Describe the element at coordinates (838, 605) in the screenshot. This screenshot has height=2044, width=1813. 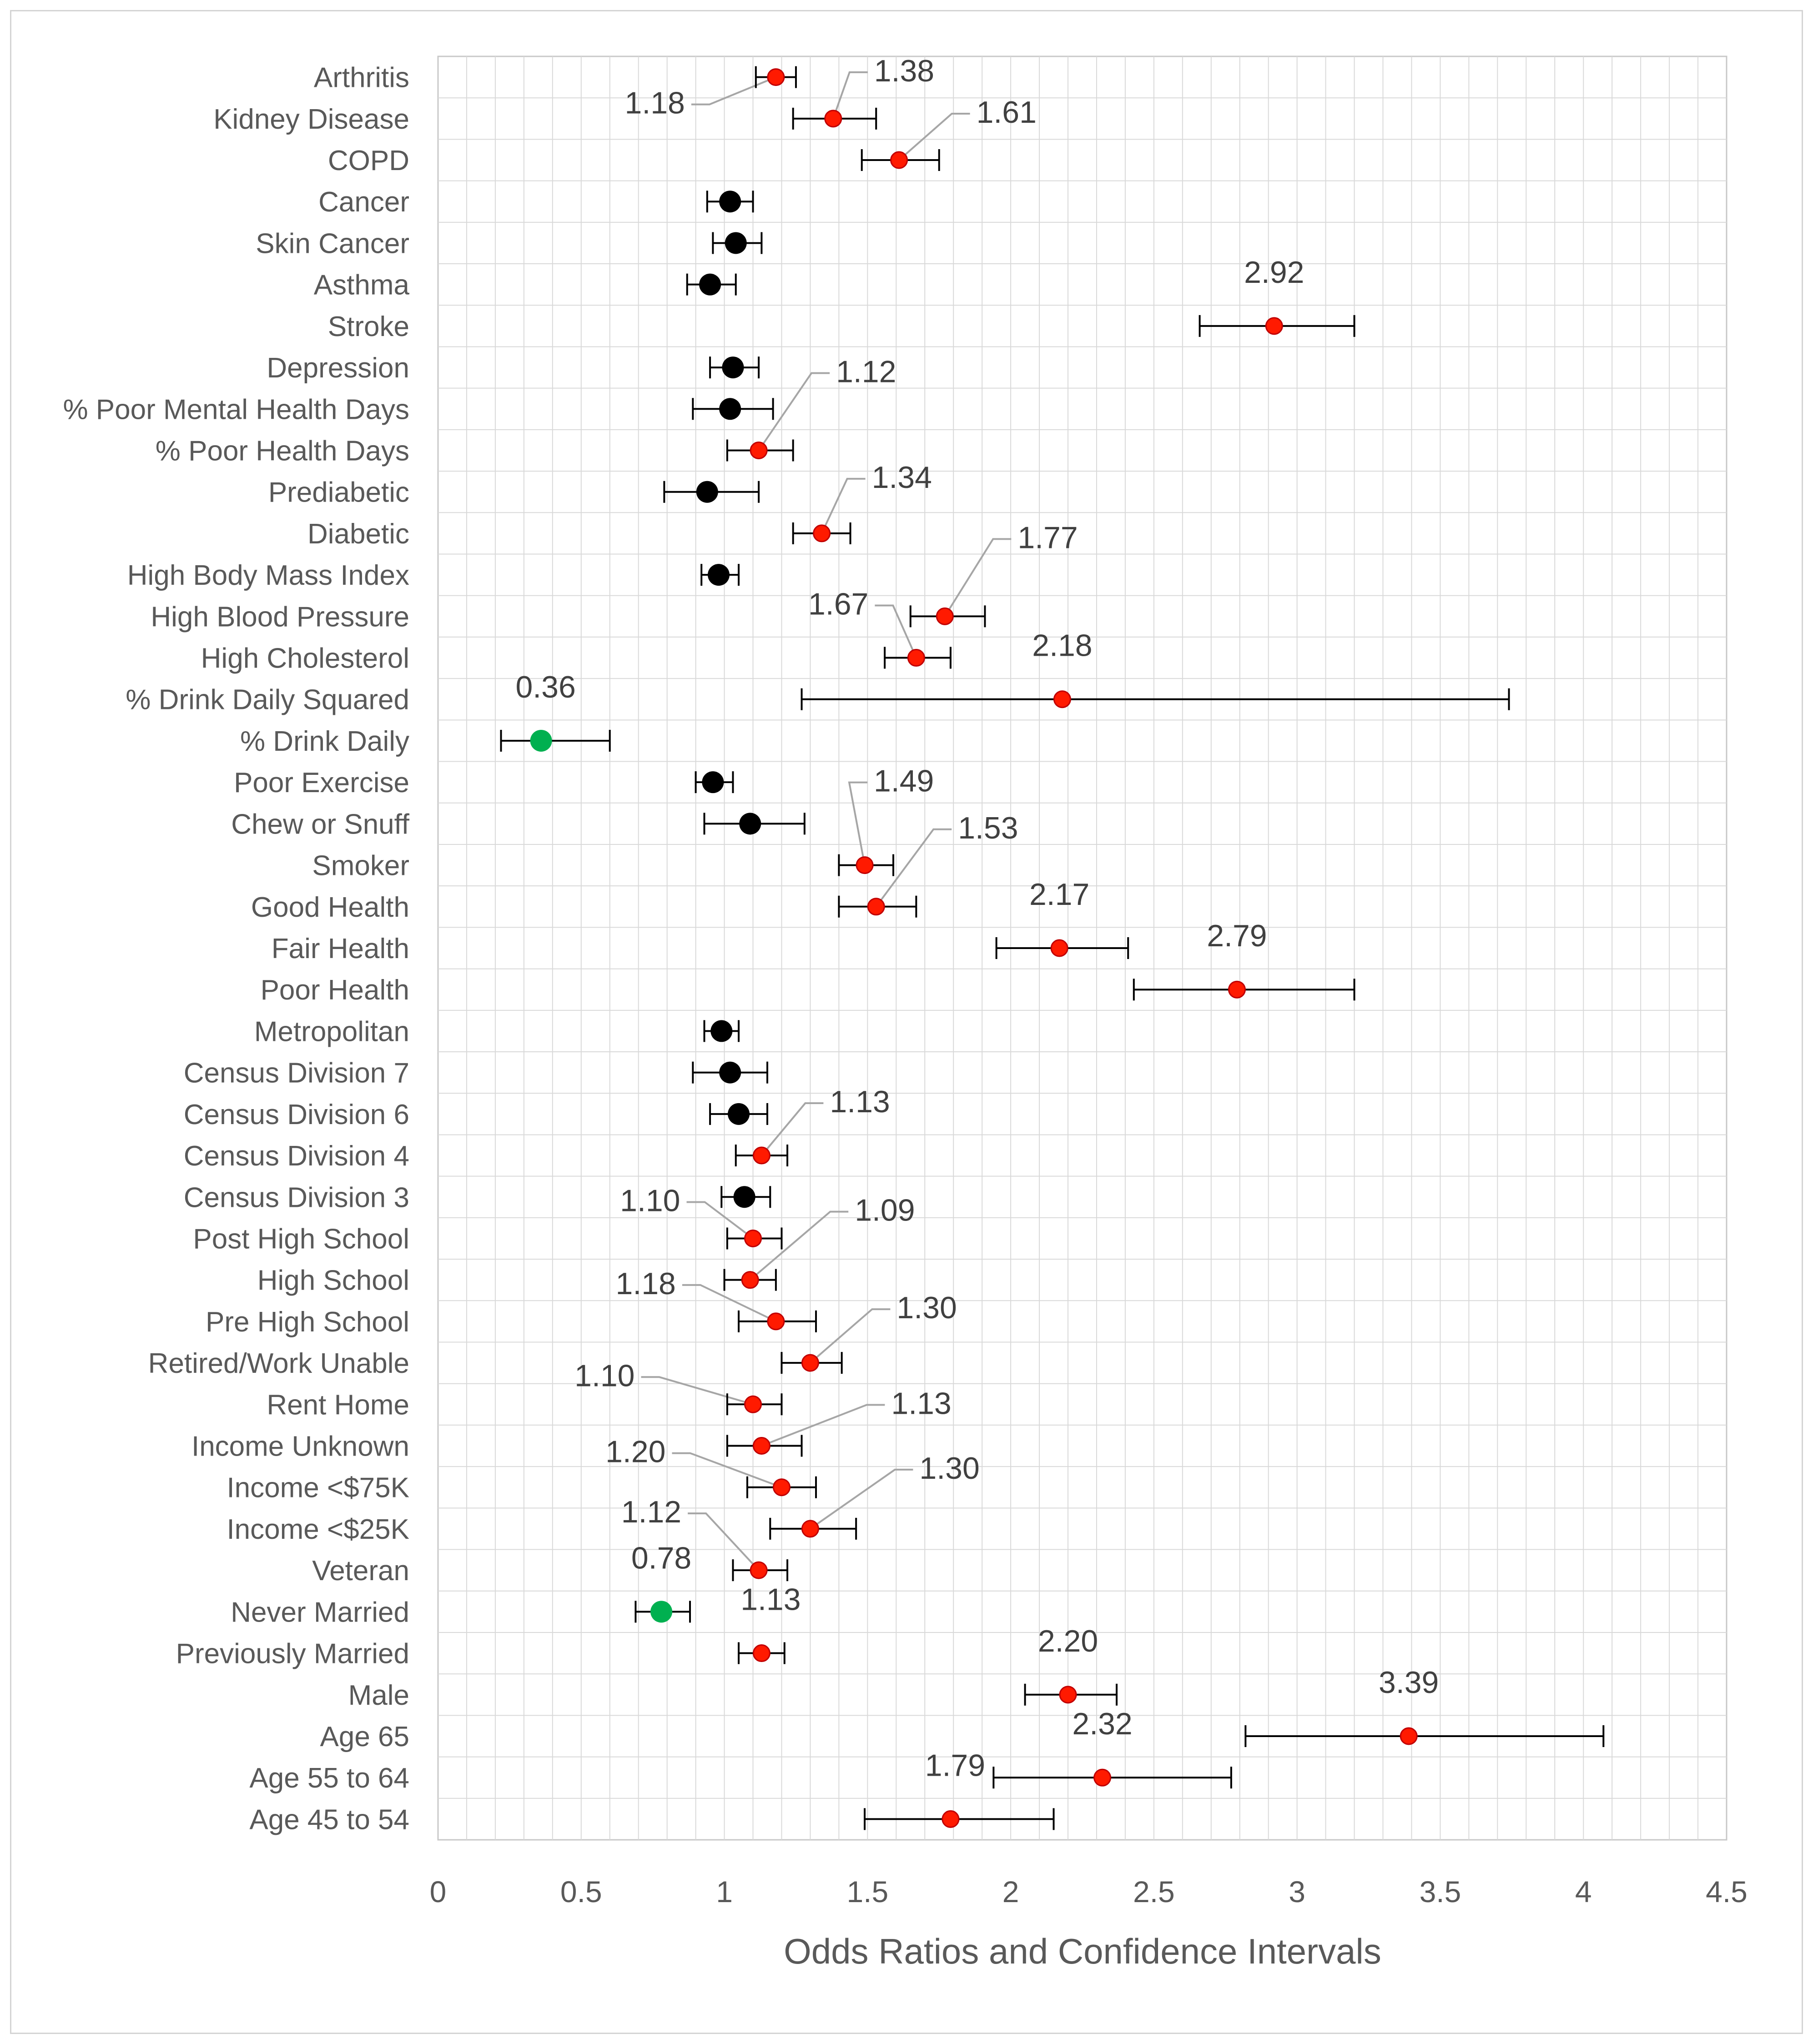
I see `value-label: 1.67` at that location.